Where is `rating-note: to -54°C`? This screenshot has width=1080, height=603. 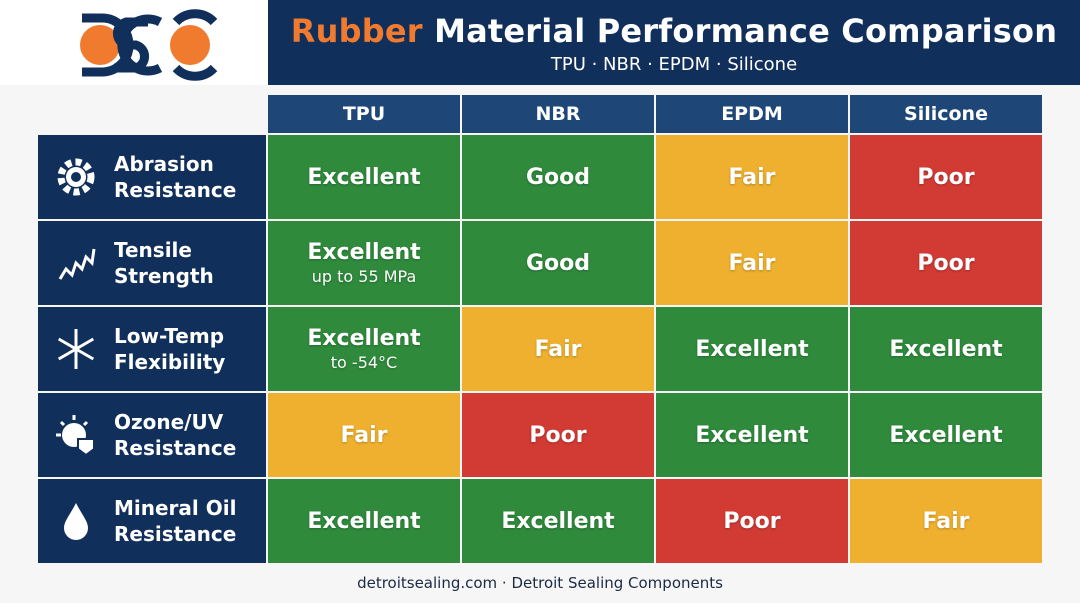
rating-note: to -54°C is located at coordinates (364, 362).